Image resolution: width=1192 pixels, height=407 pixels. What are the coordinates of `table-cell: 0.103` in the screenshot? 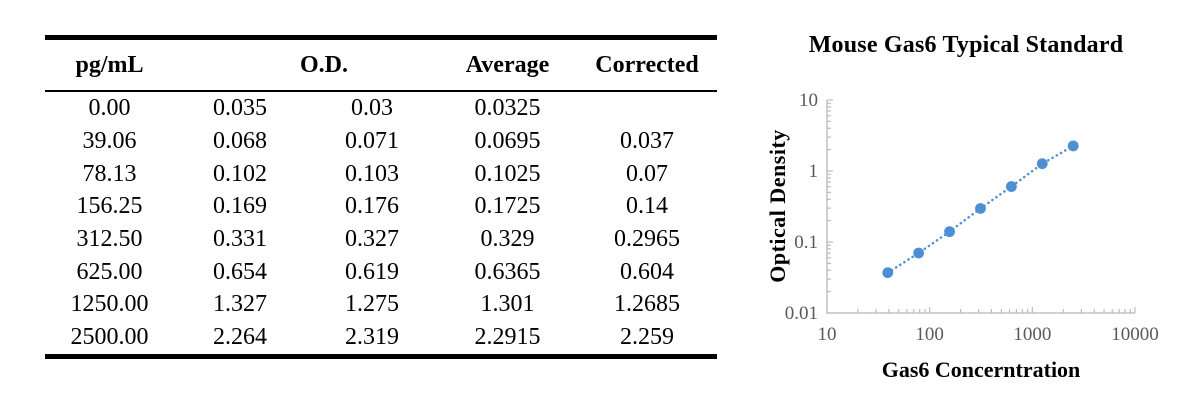 It's located at (372, 173).